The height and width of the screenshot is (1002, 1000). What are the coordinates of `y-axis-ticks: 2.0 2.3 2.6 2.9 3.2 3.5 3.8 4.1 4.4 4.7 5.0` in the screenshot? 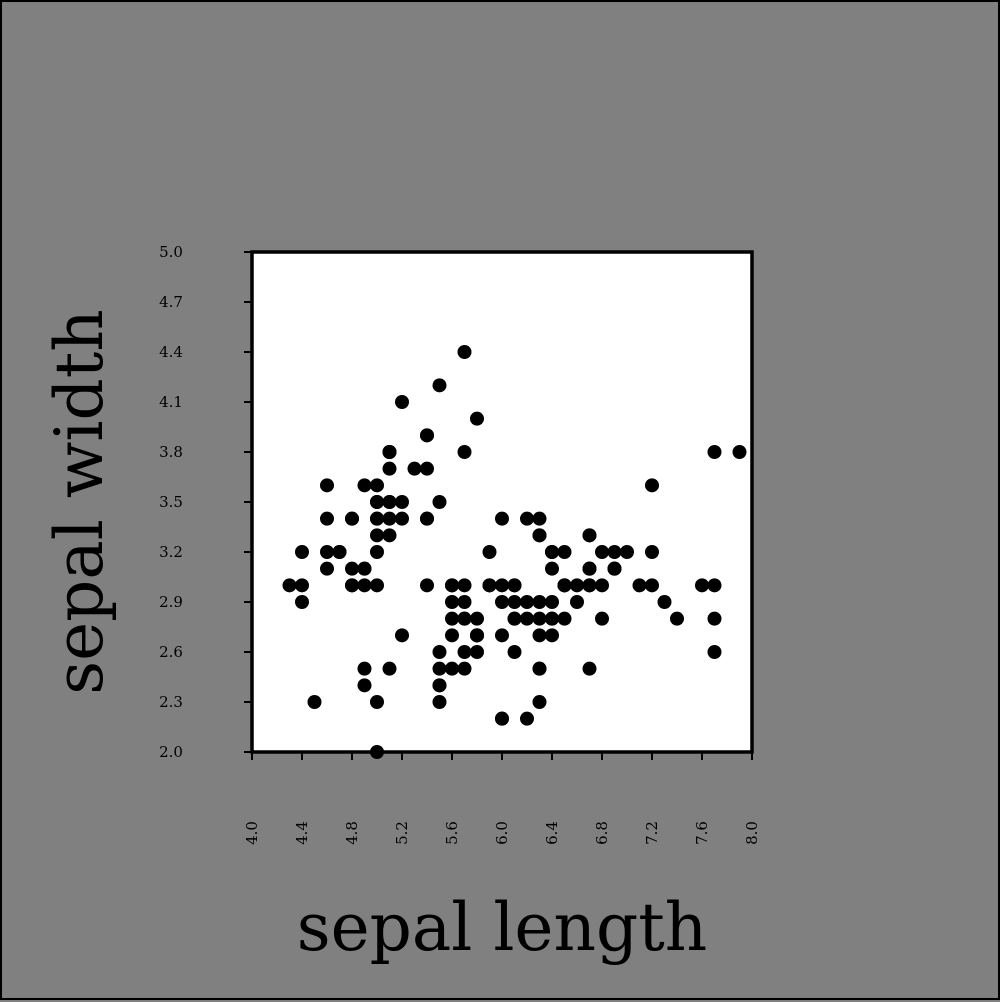 It's located at (205, 502).